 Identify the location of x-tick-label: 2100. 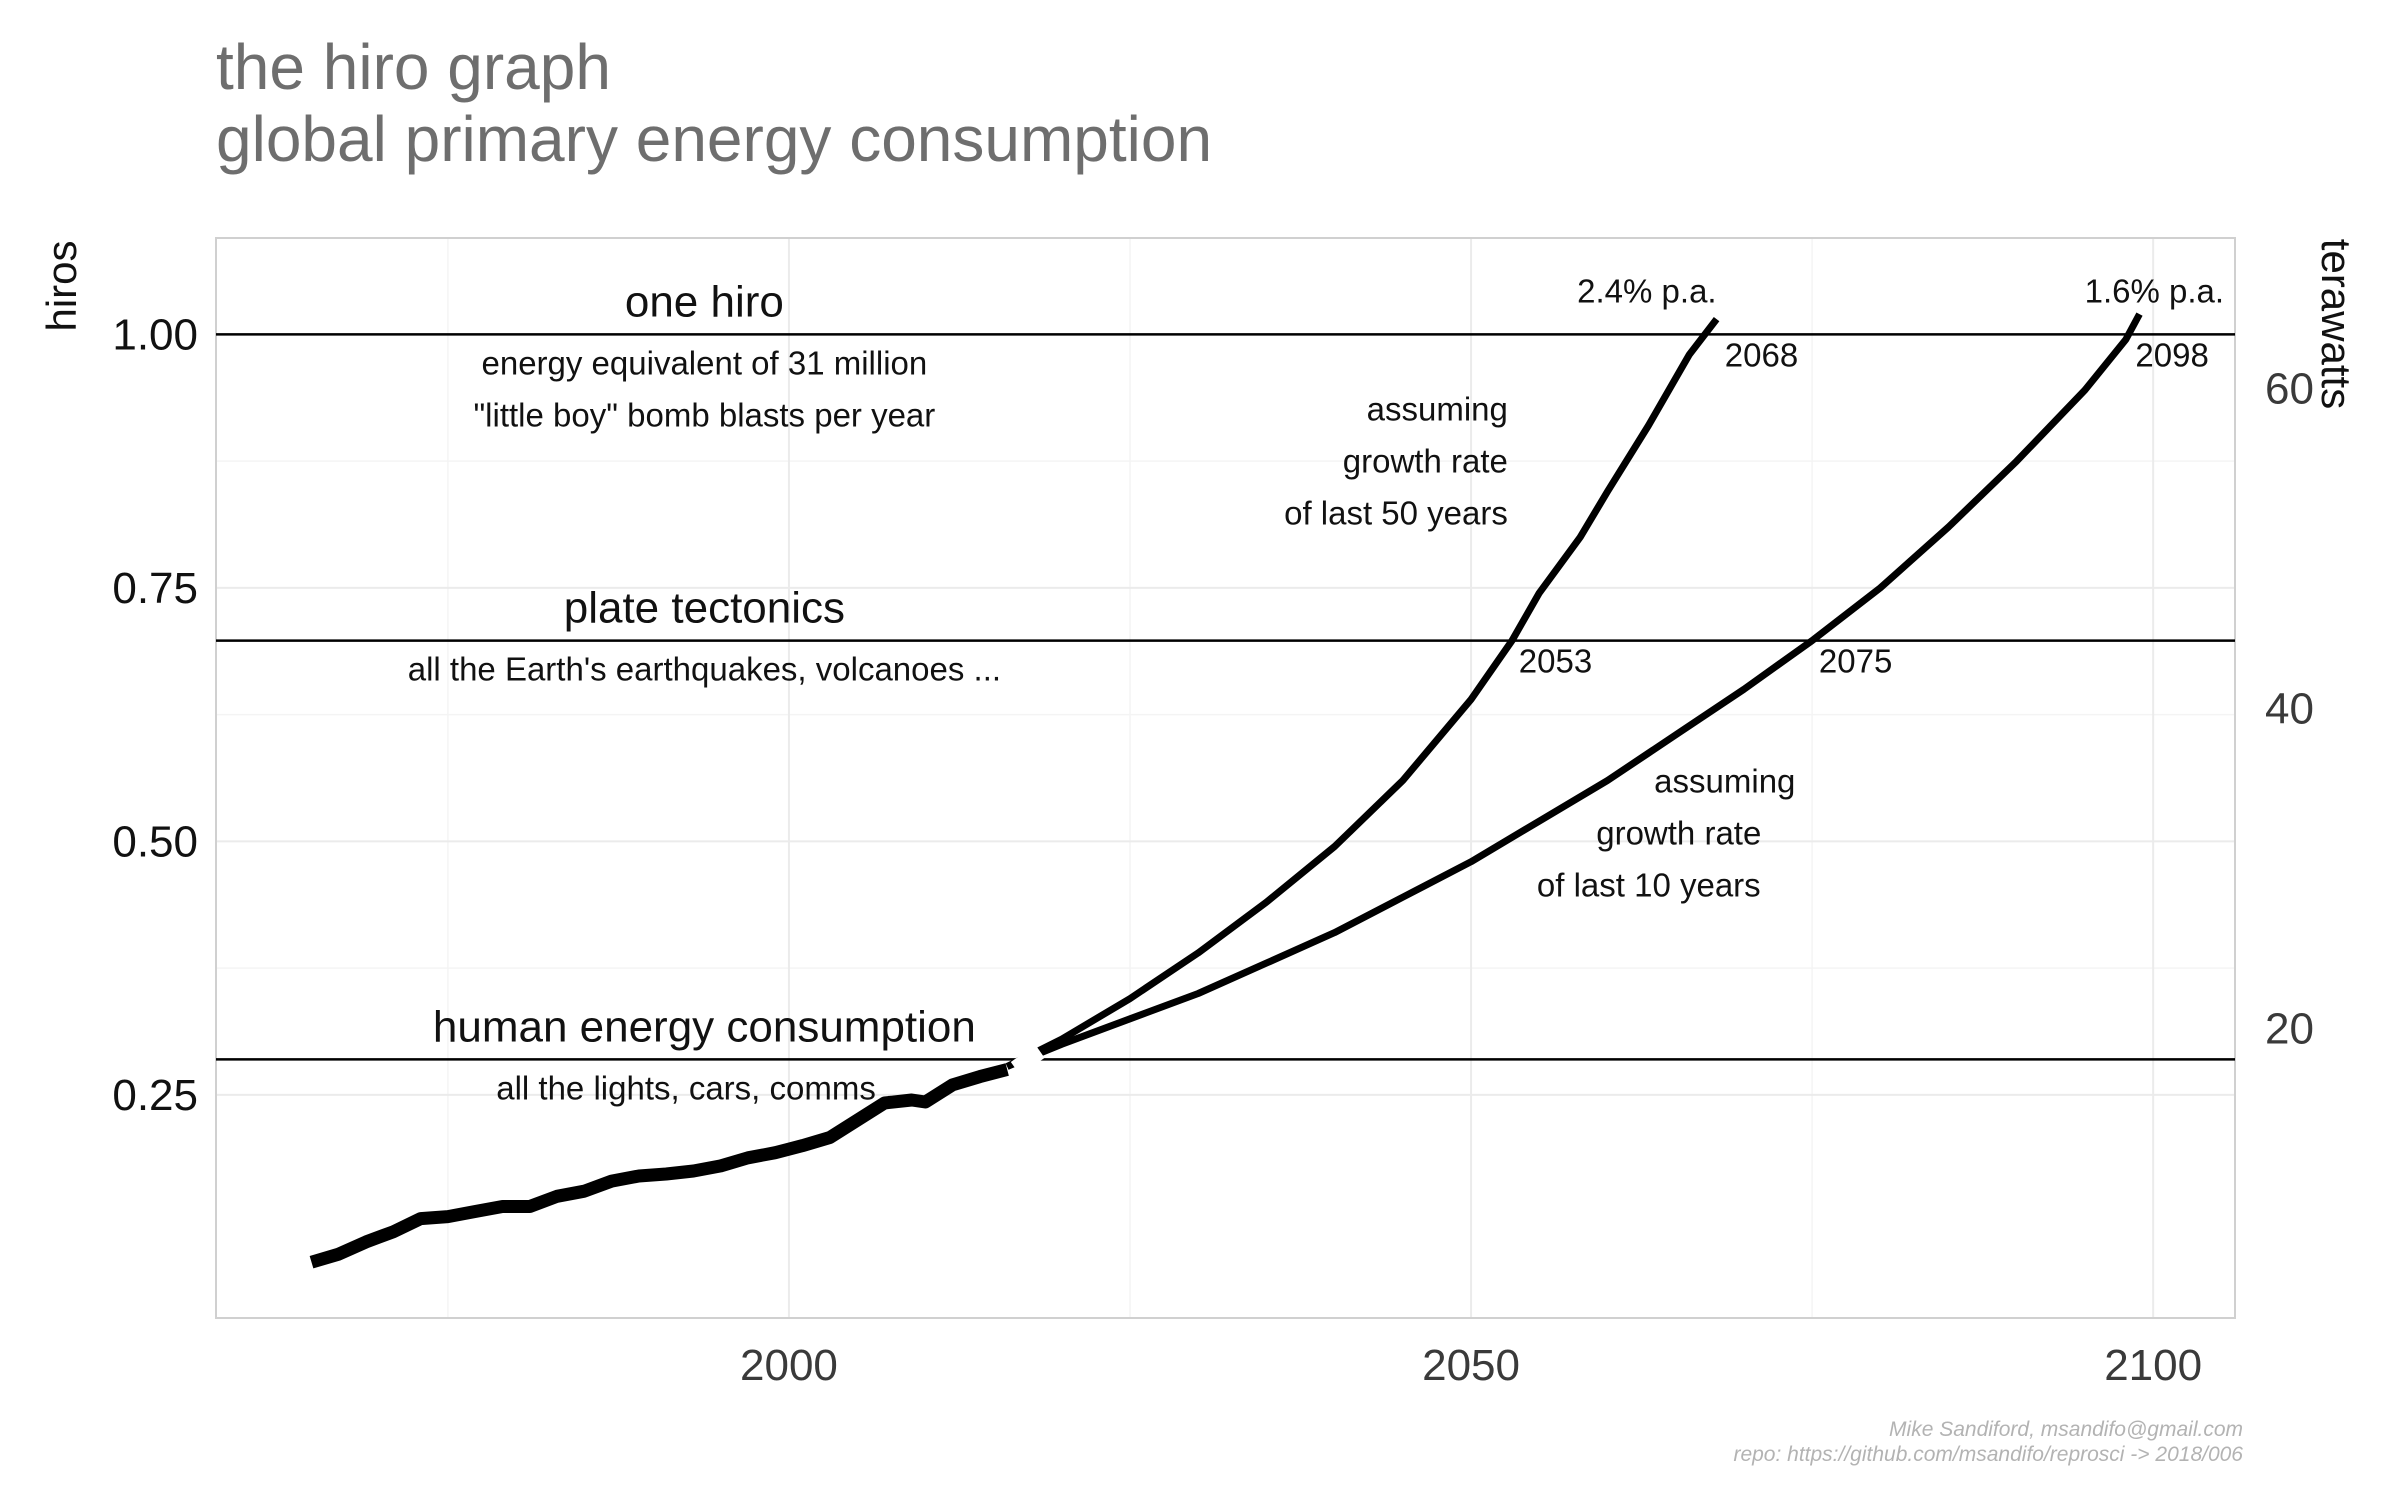
(2153, 1365).